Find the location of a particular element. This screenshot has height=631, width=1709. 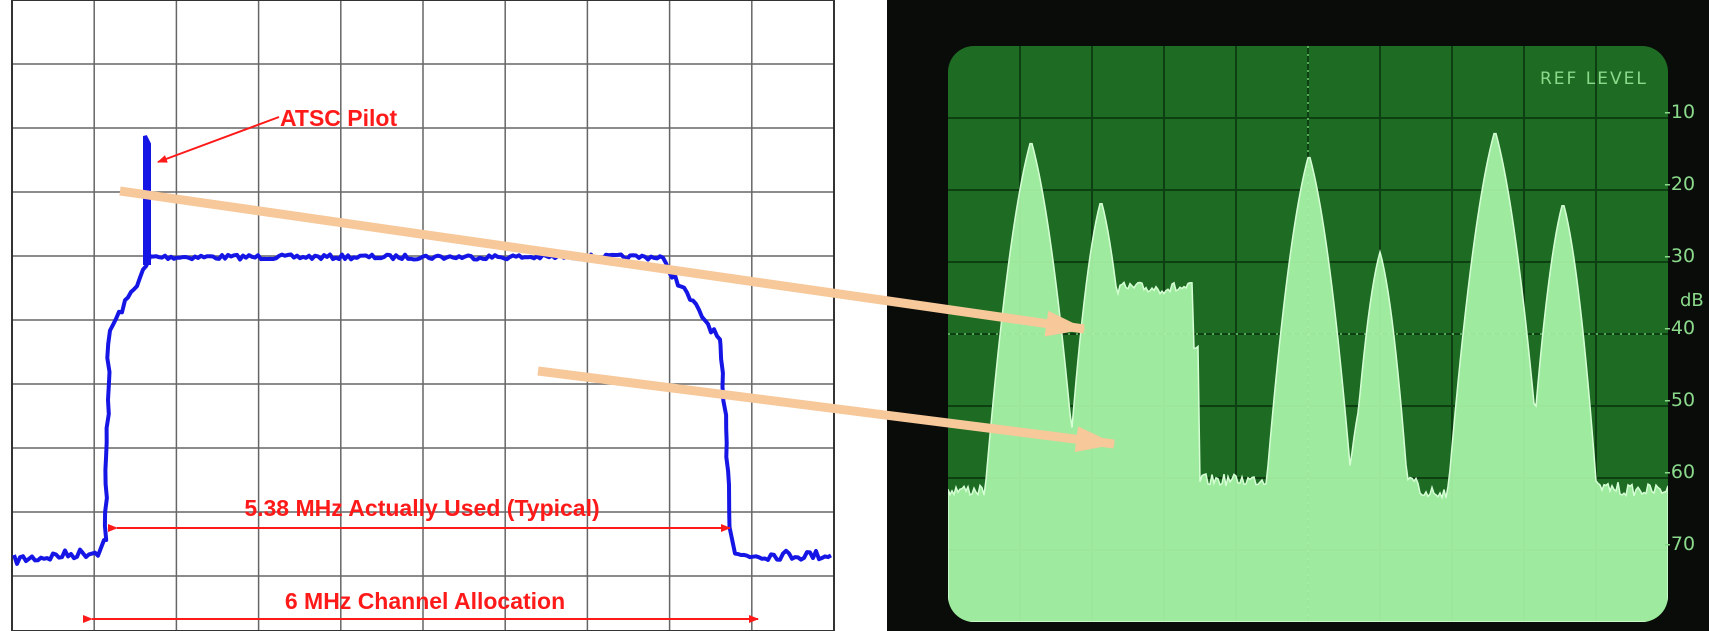

used-bandwidth-label: 5.38 MHz Actually Used (Typical) is located at coordinates (421, 508).